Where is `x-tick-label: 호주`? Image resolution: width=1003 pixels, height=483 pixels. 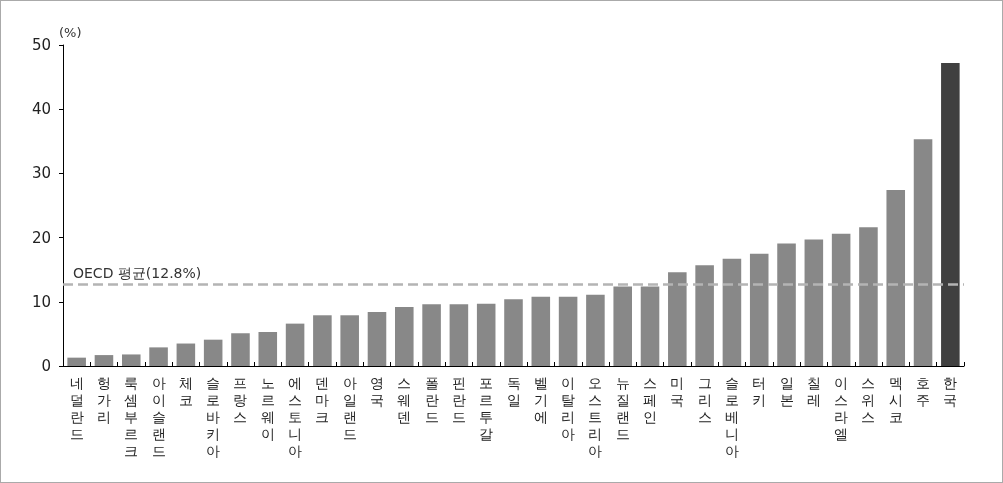
x-tick-label: 호주 is located at coordinates (923, 391).